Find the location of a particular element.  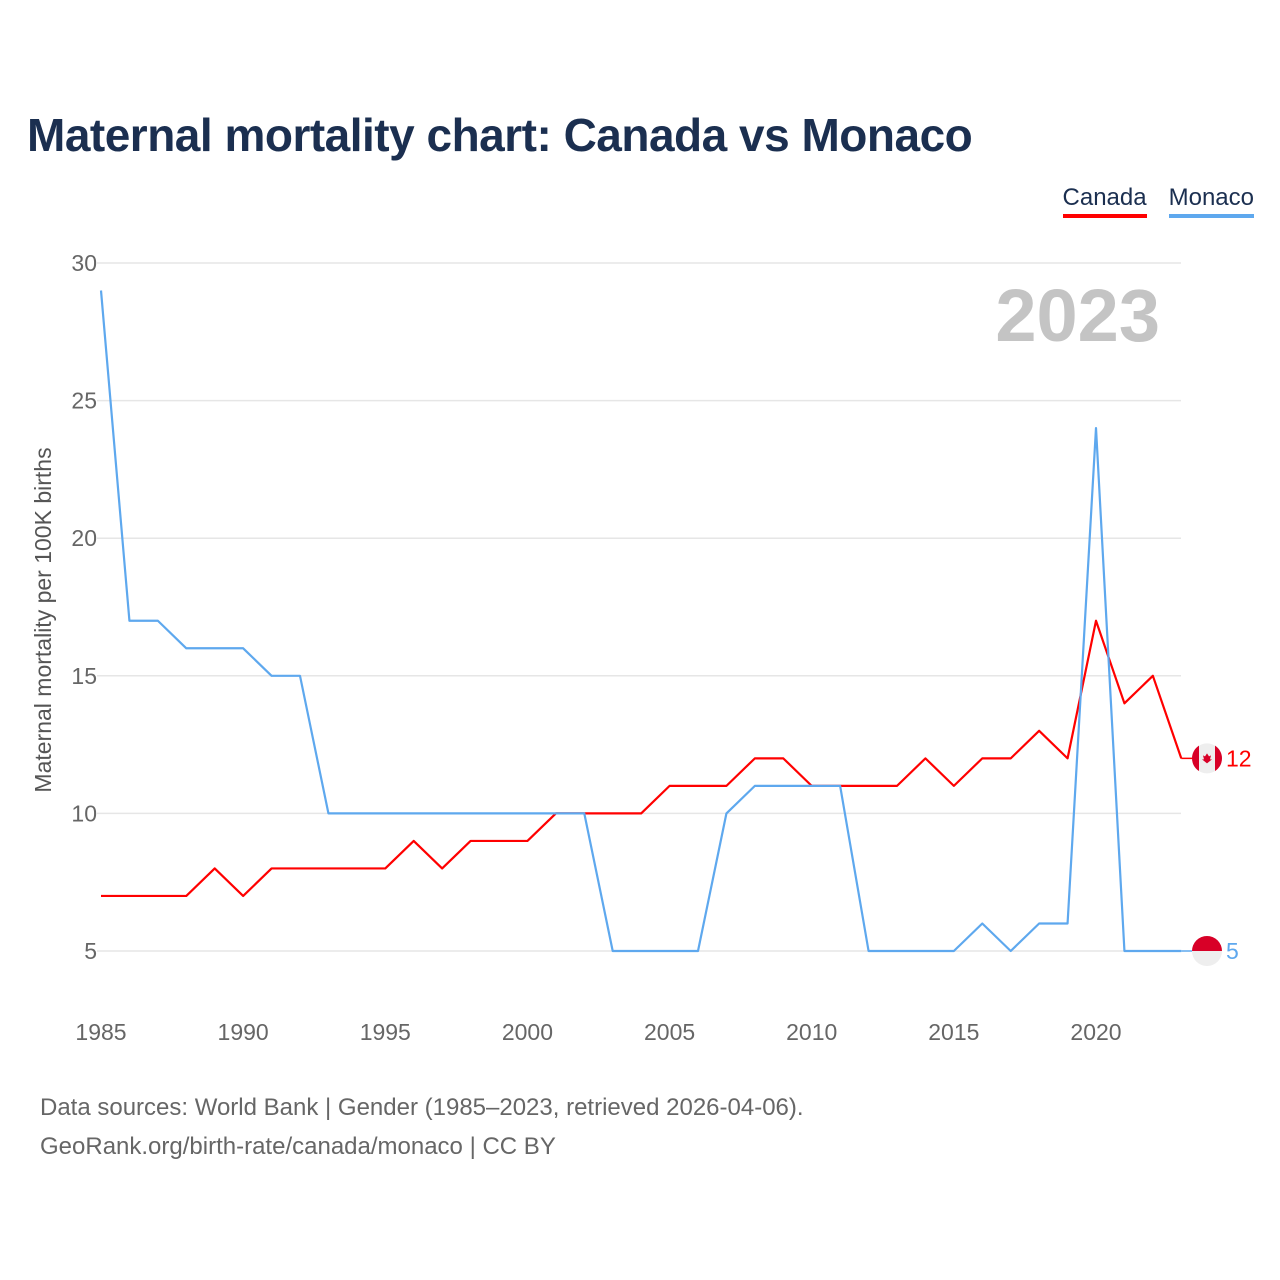

y-axis-label: Maternal mortality per 100K births is located at coordinates (43, 619).